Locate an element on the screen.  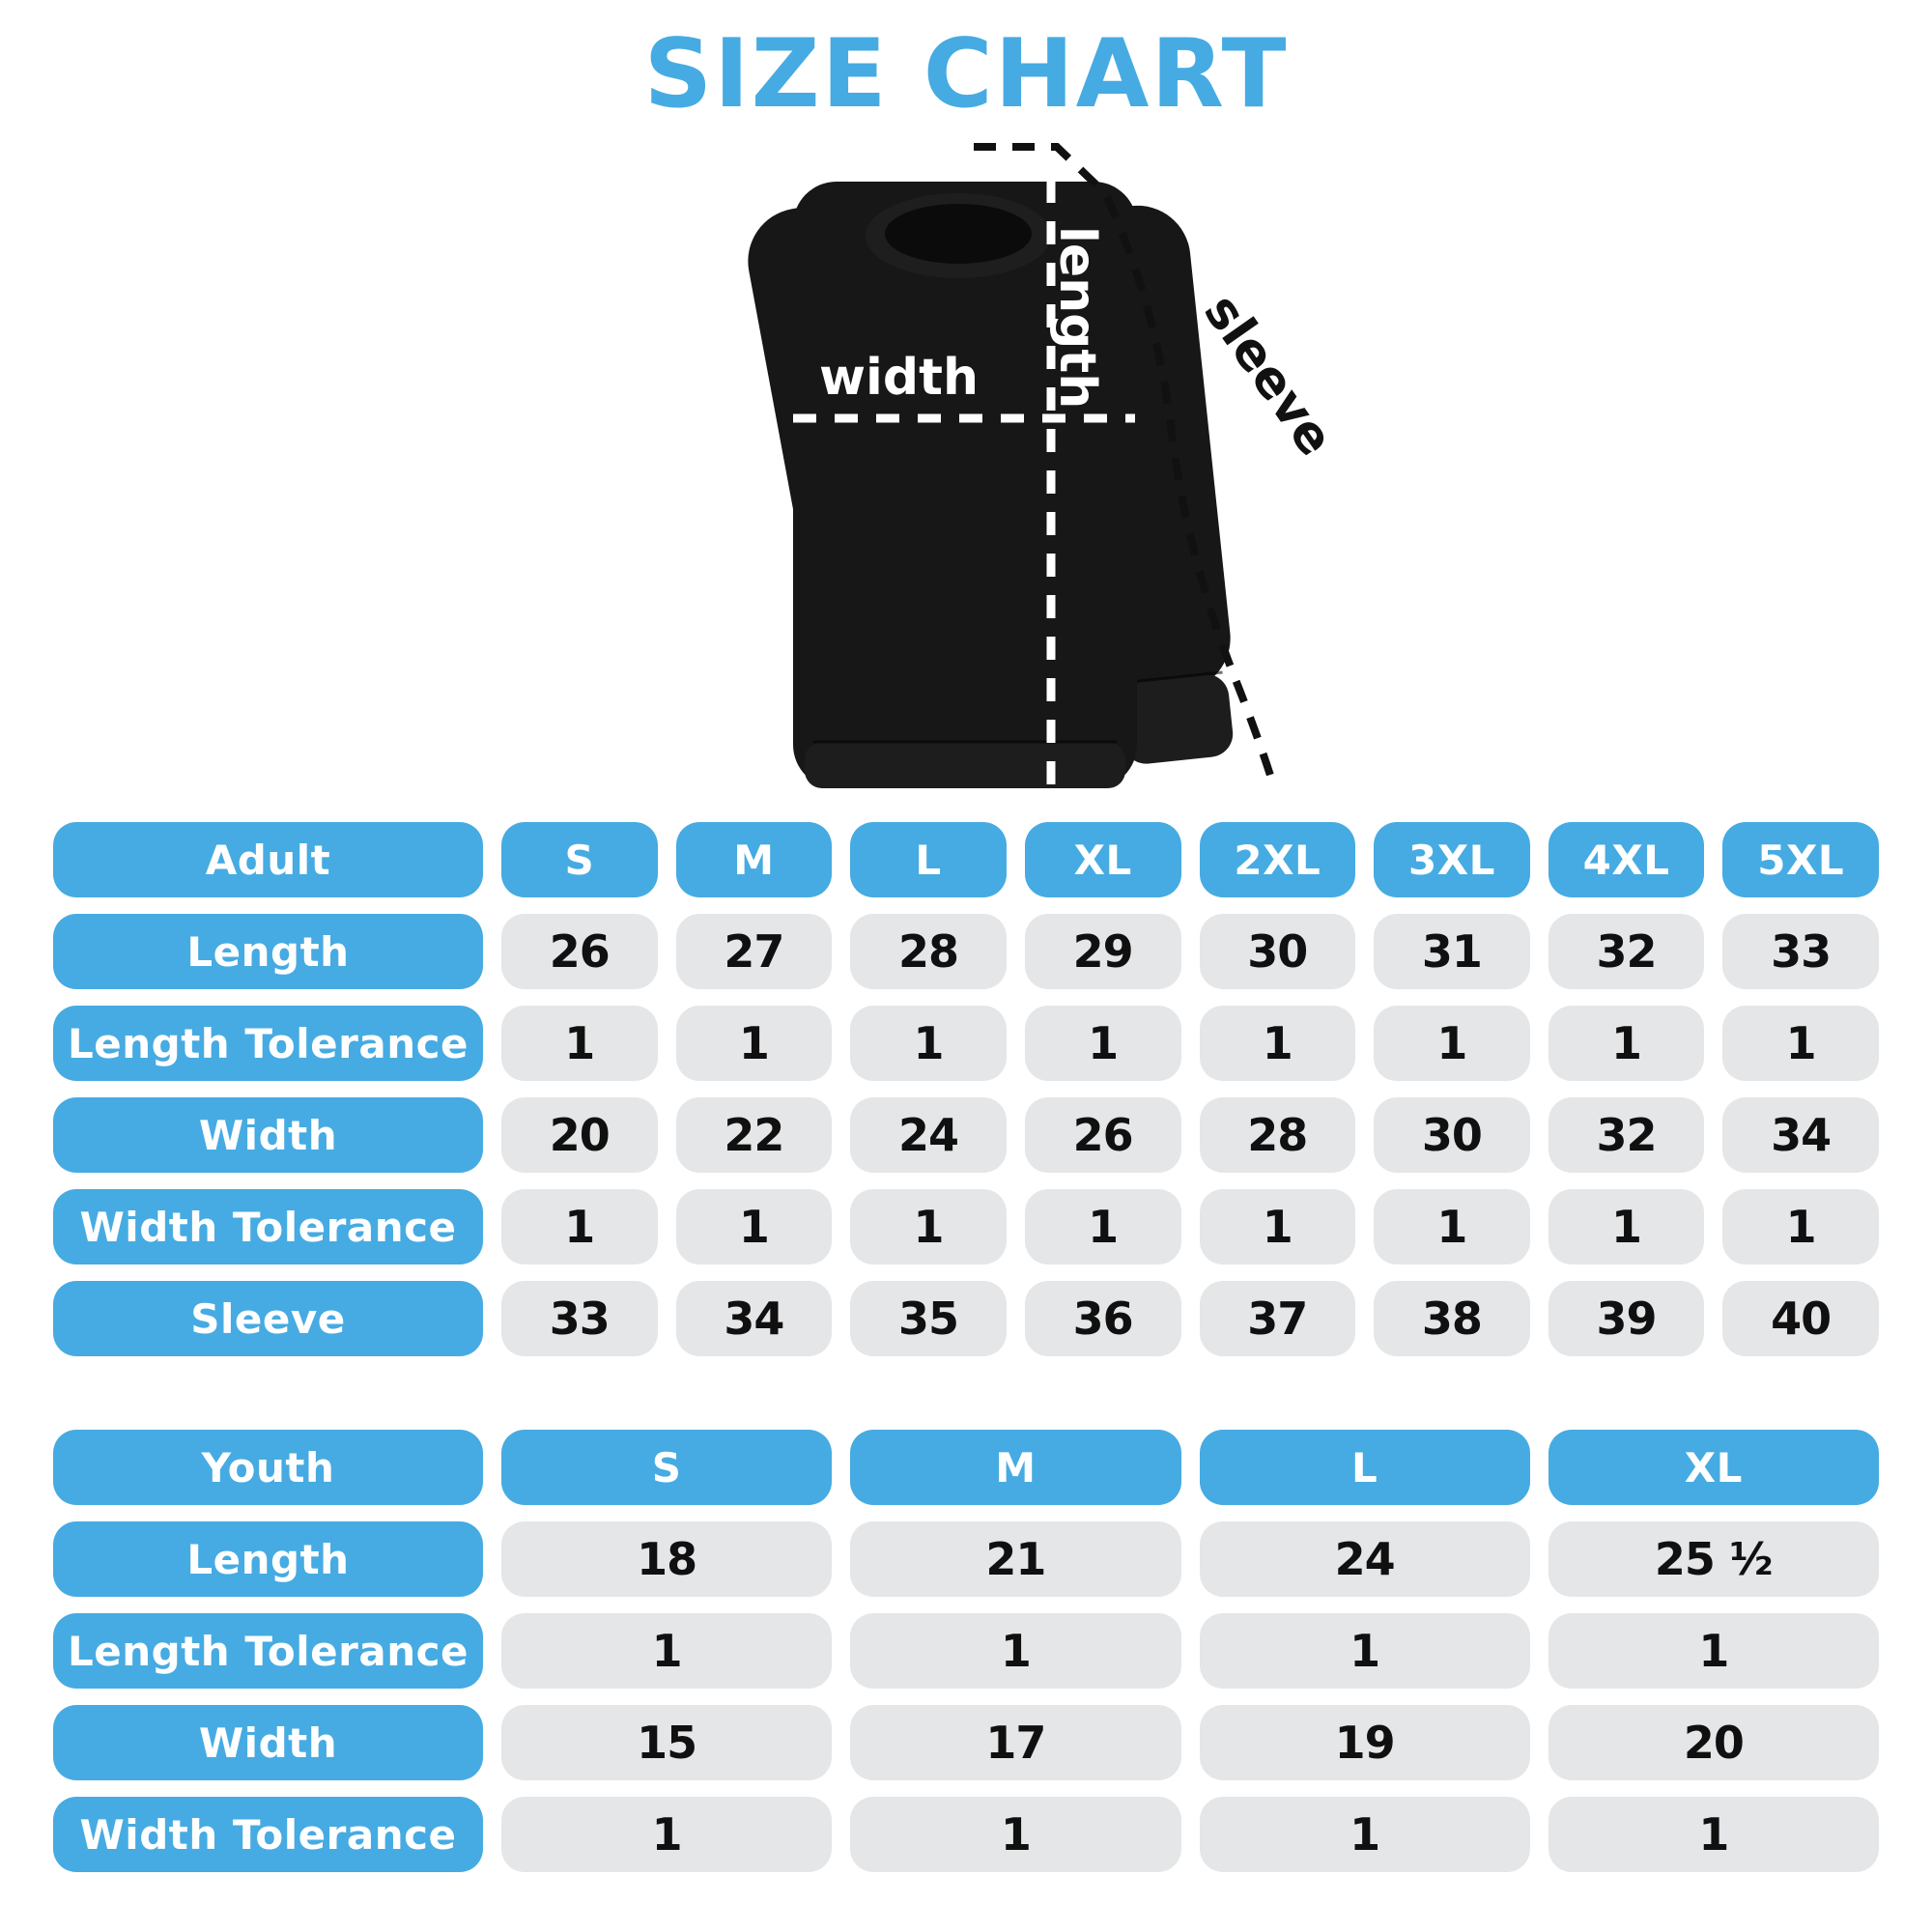
hem-band is located at coordinates (965, 765).